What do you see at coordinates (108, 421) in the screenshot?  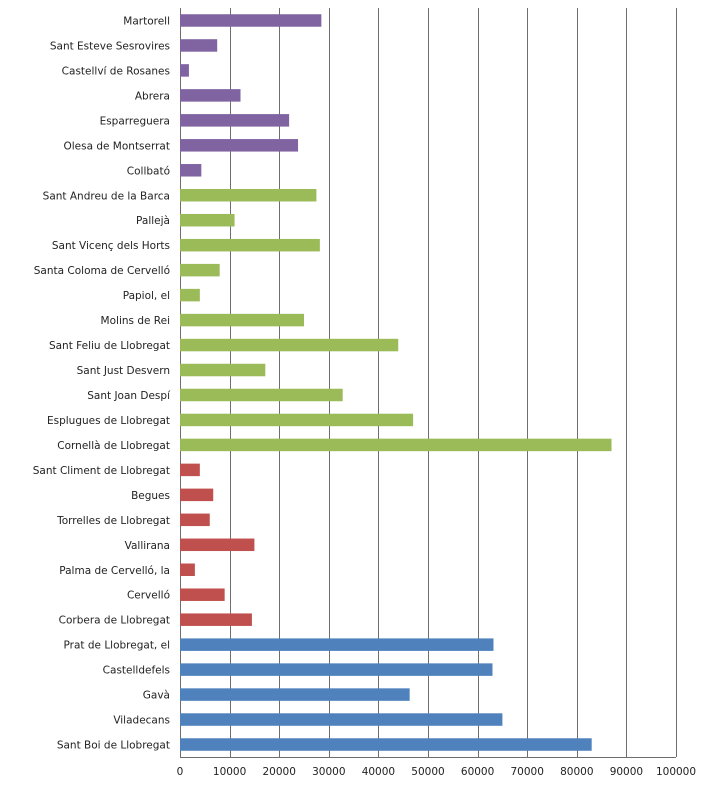 I see `category-label: Esplugues de Llobregat` at bounding box center [108, 421].